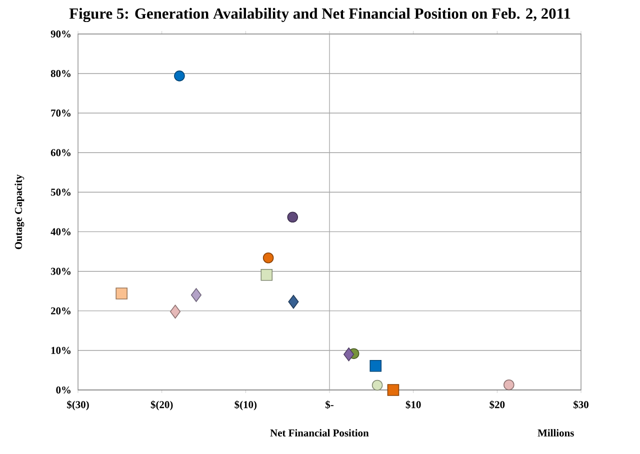 The height and width of the screenshot is (454, 640). What do you see at coordinates (78, 405) in the screenshot?
I see `x-tick-label: $(30)` at bounding box center [78, 405].